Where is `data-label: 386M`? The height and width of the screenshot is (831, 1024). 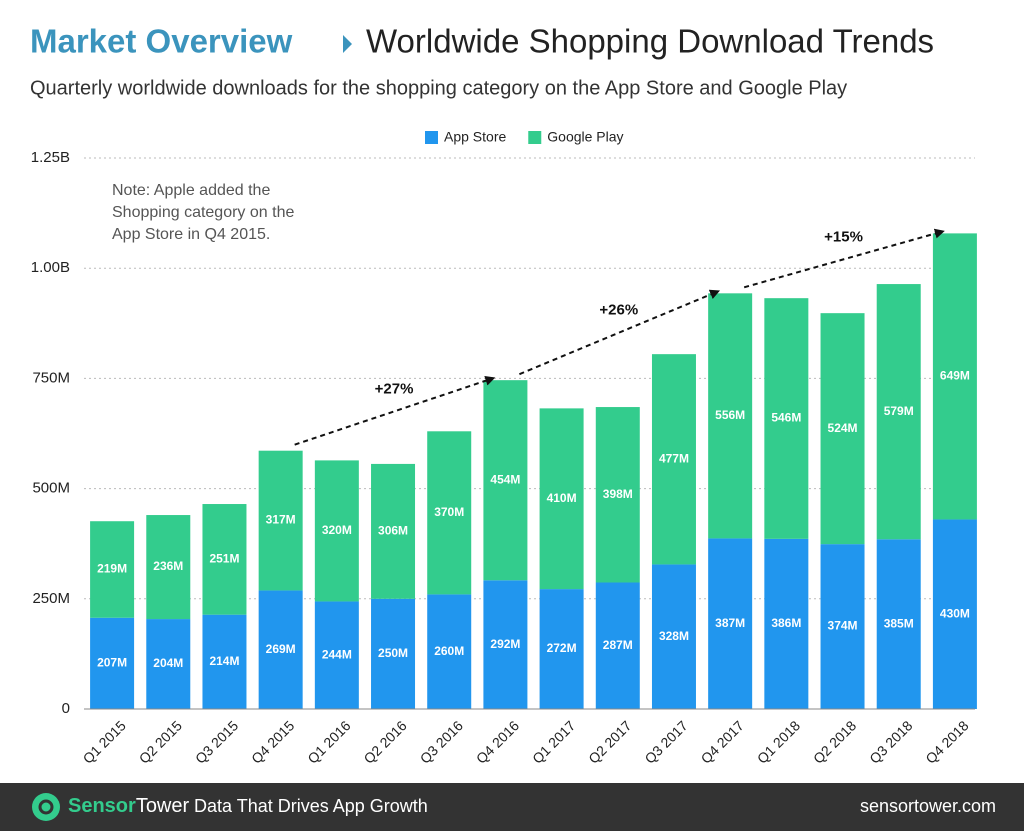 data-label: 386M is located at coordinates (786, 623).